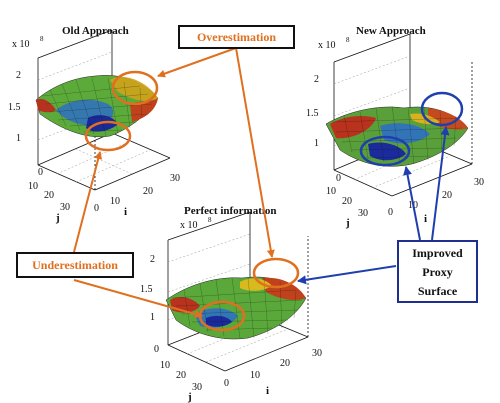  I want to click on old-overestimation-ellipse, so click(135, 88).